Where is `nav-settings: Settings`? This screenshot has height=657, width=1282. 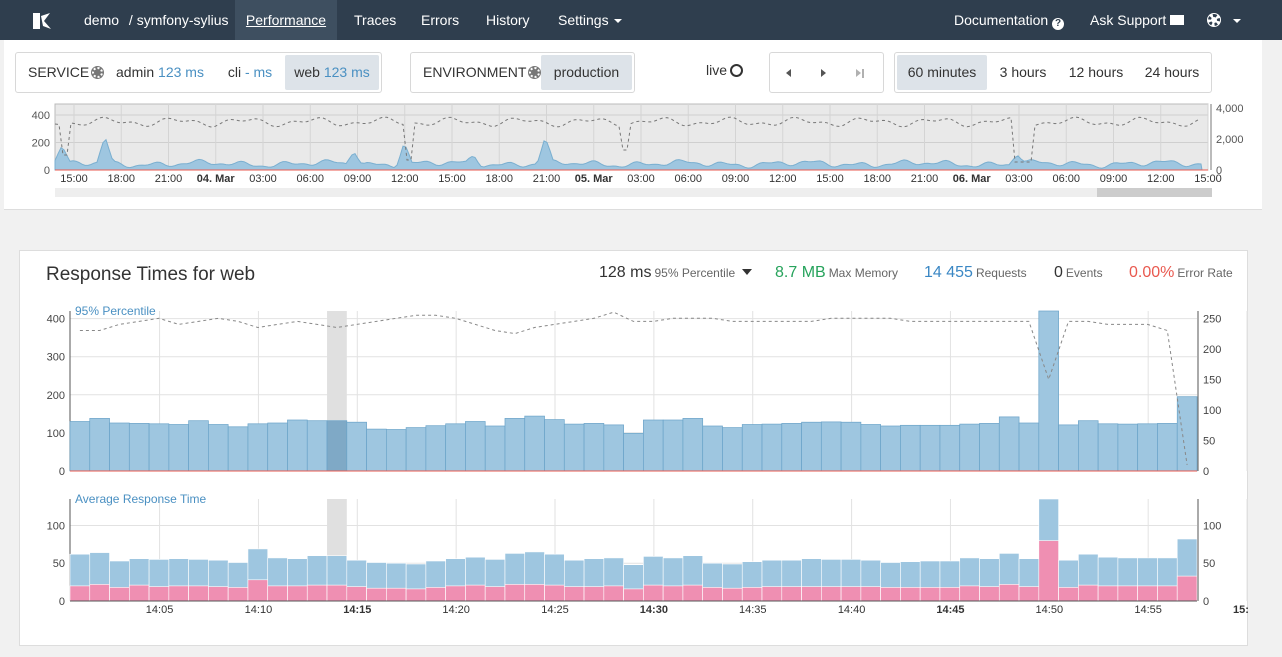
nav-settings: Settings is located at coordinates (590, 20).